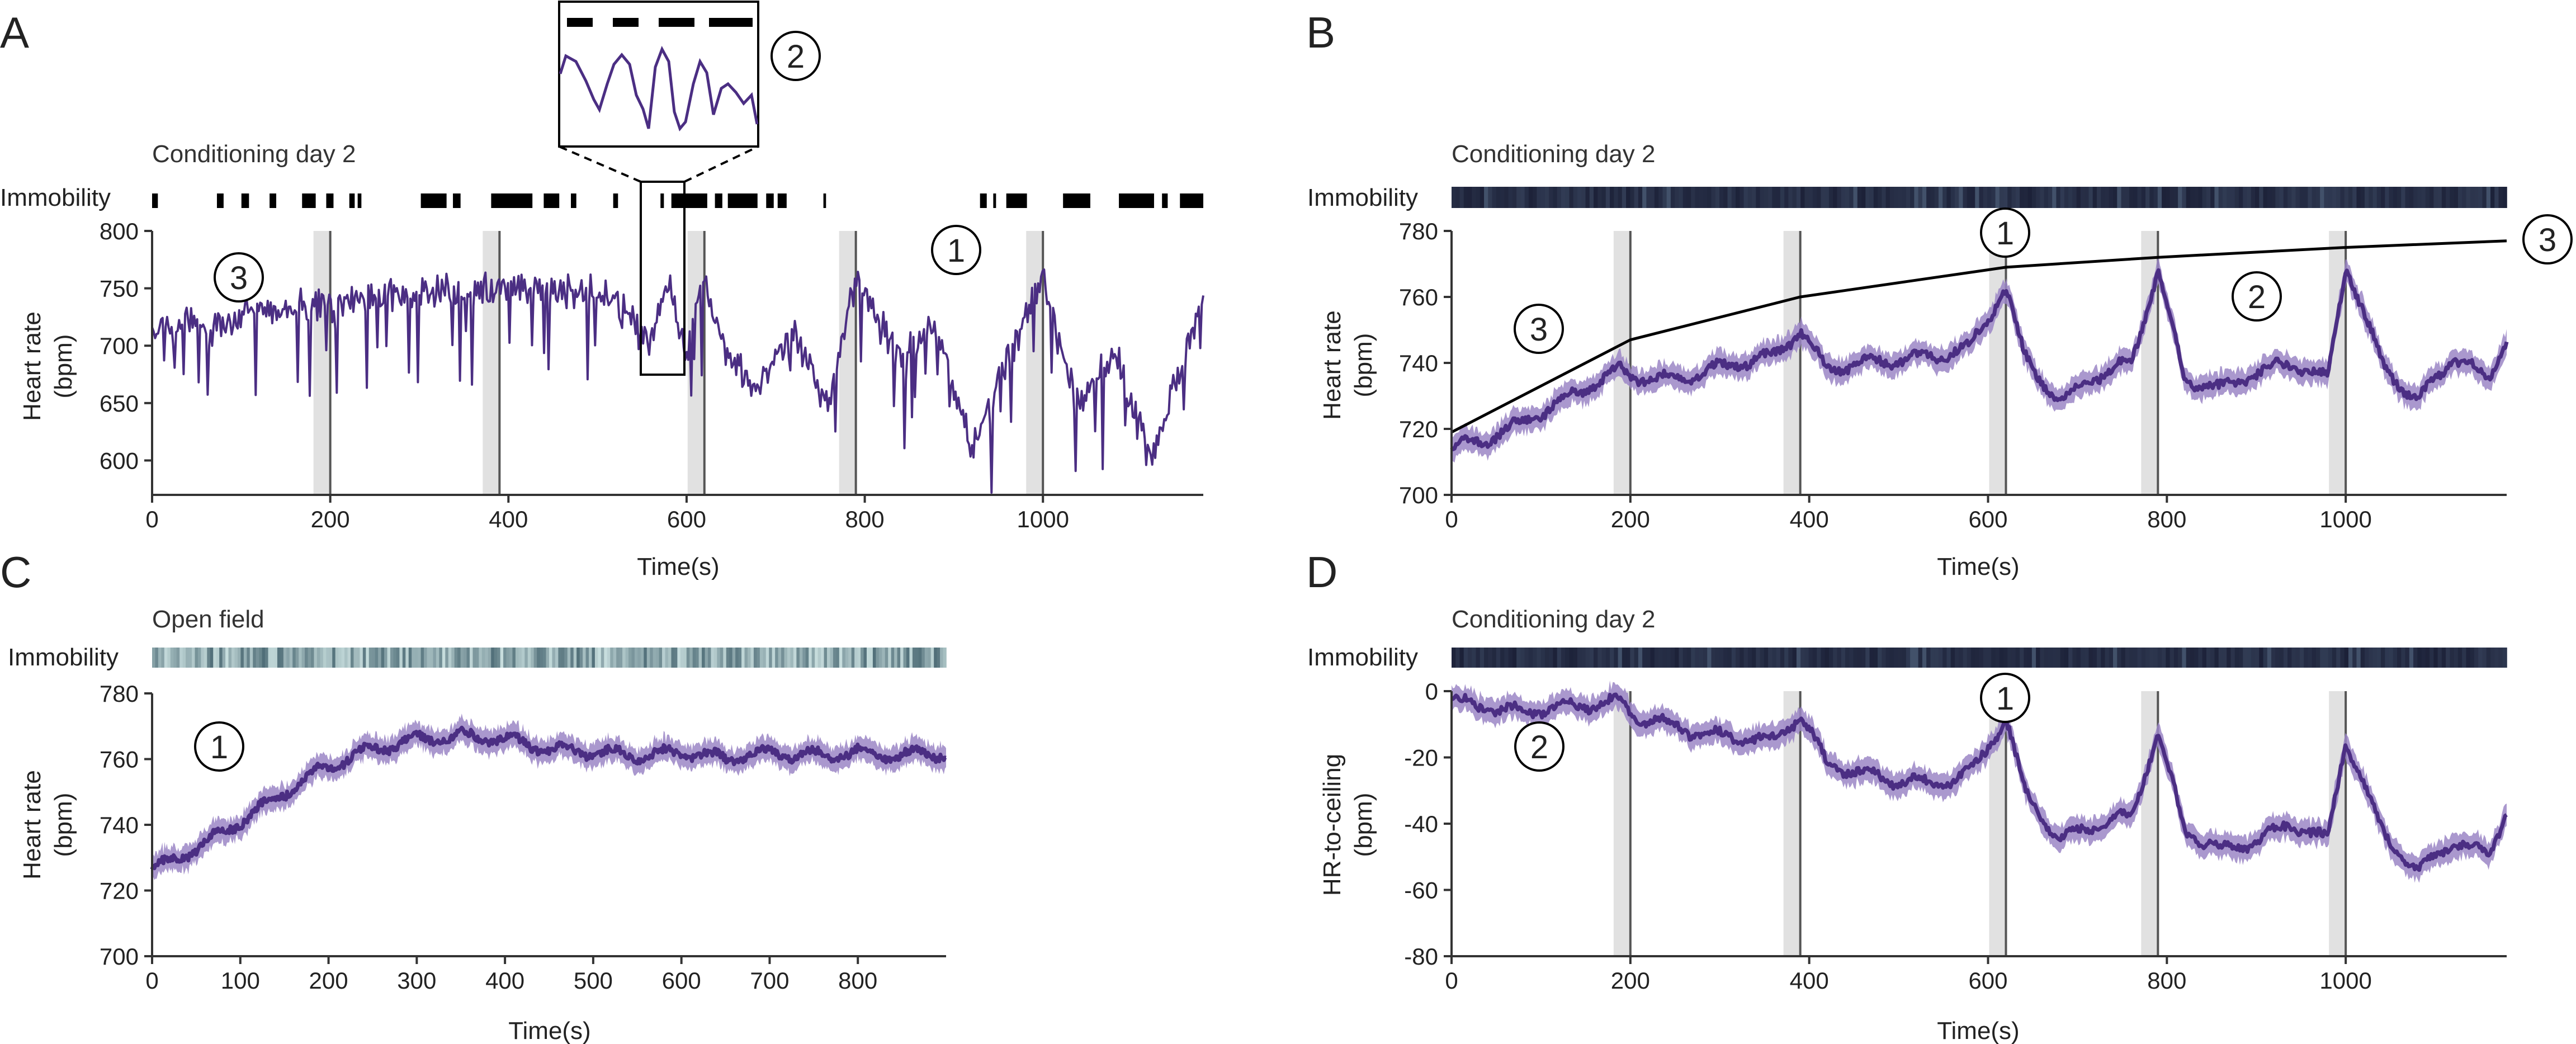  I want to click on stimulus-shade, so click(321, 363).